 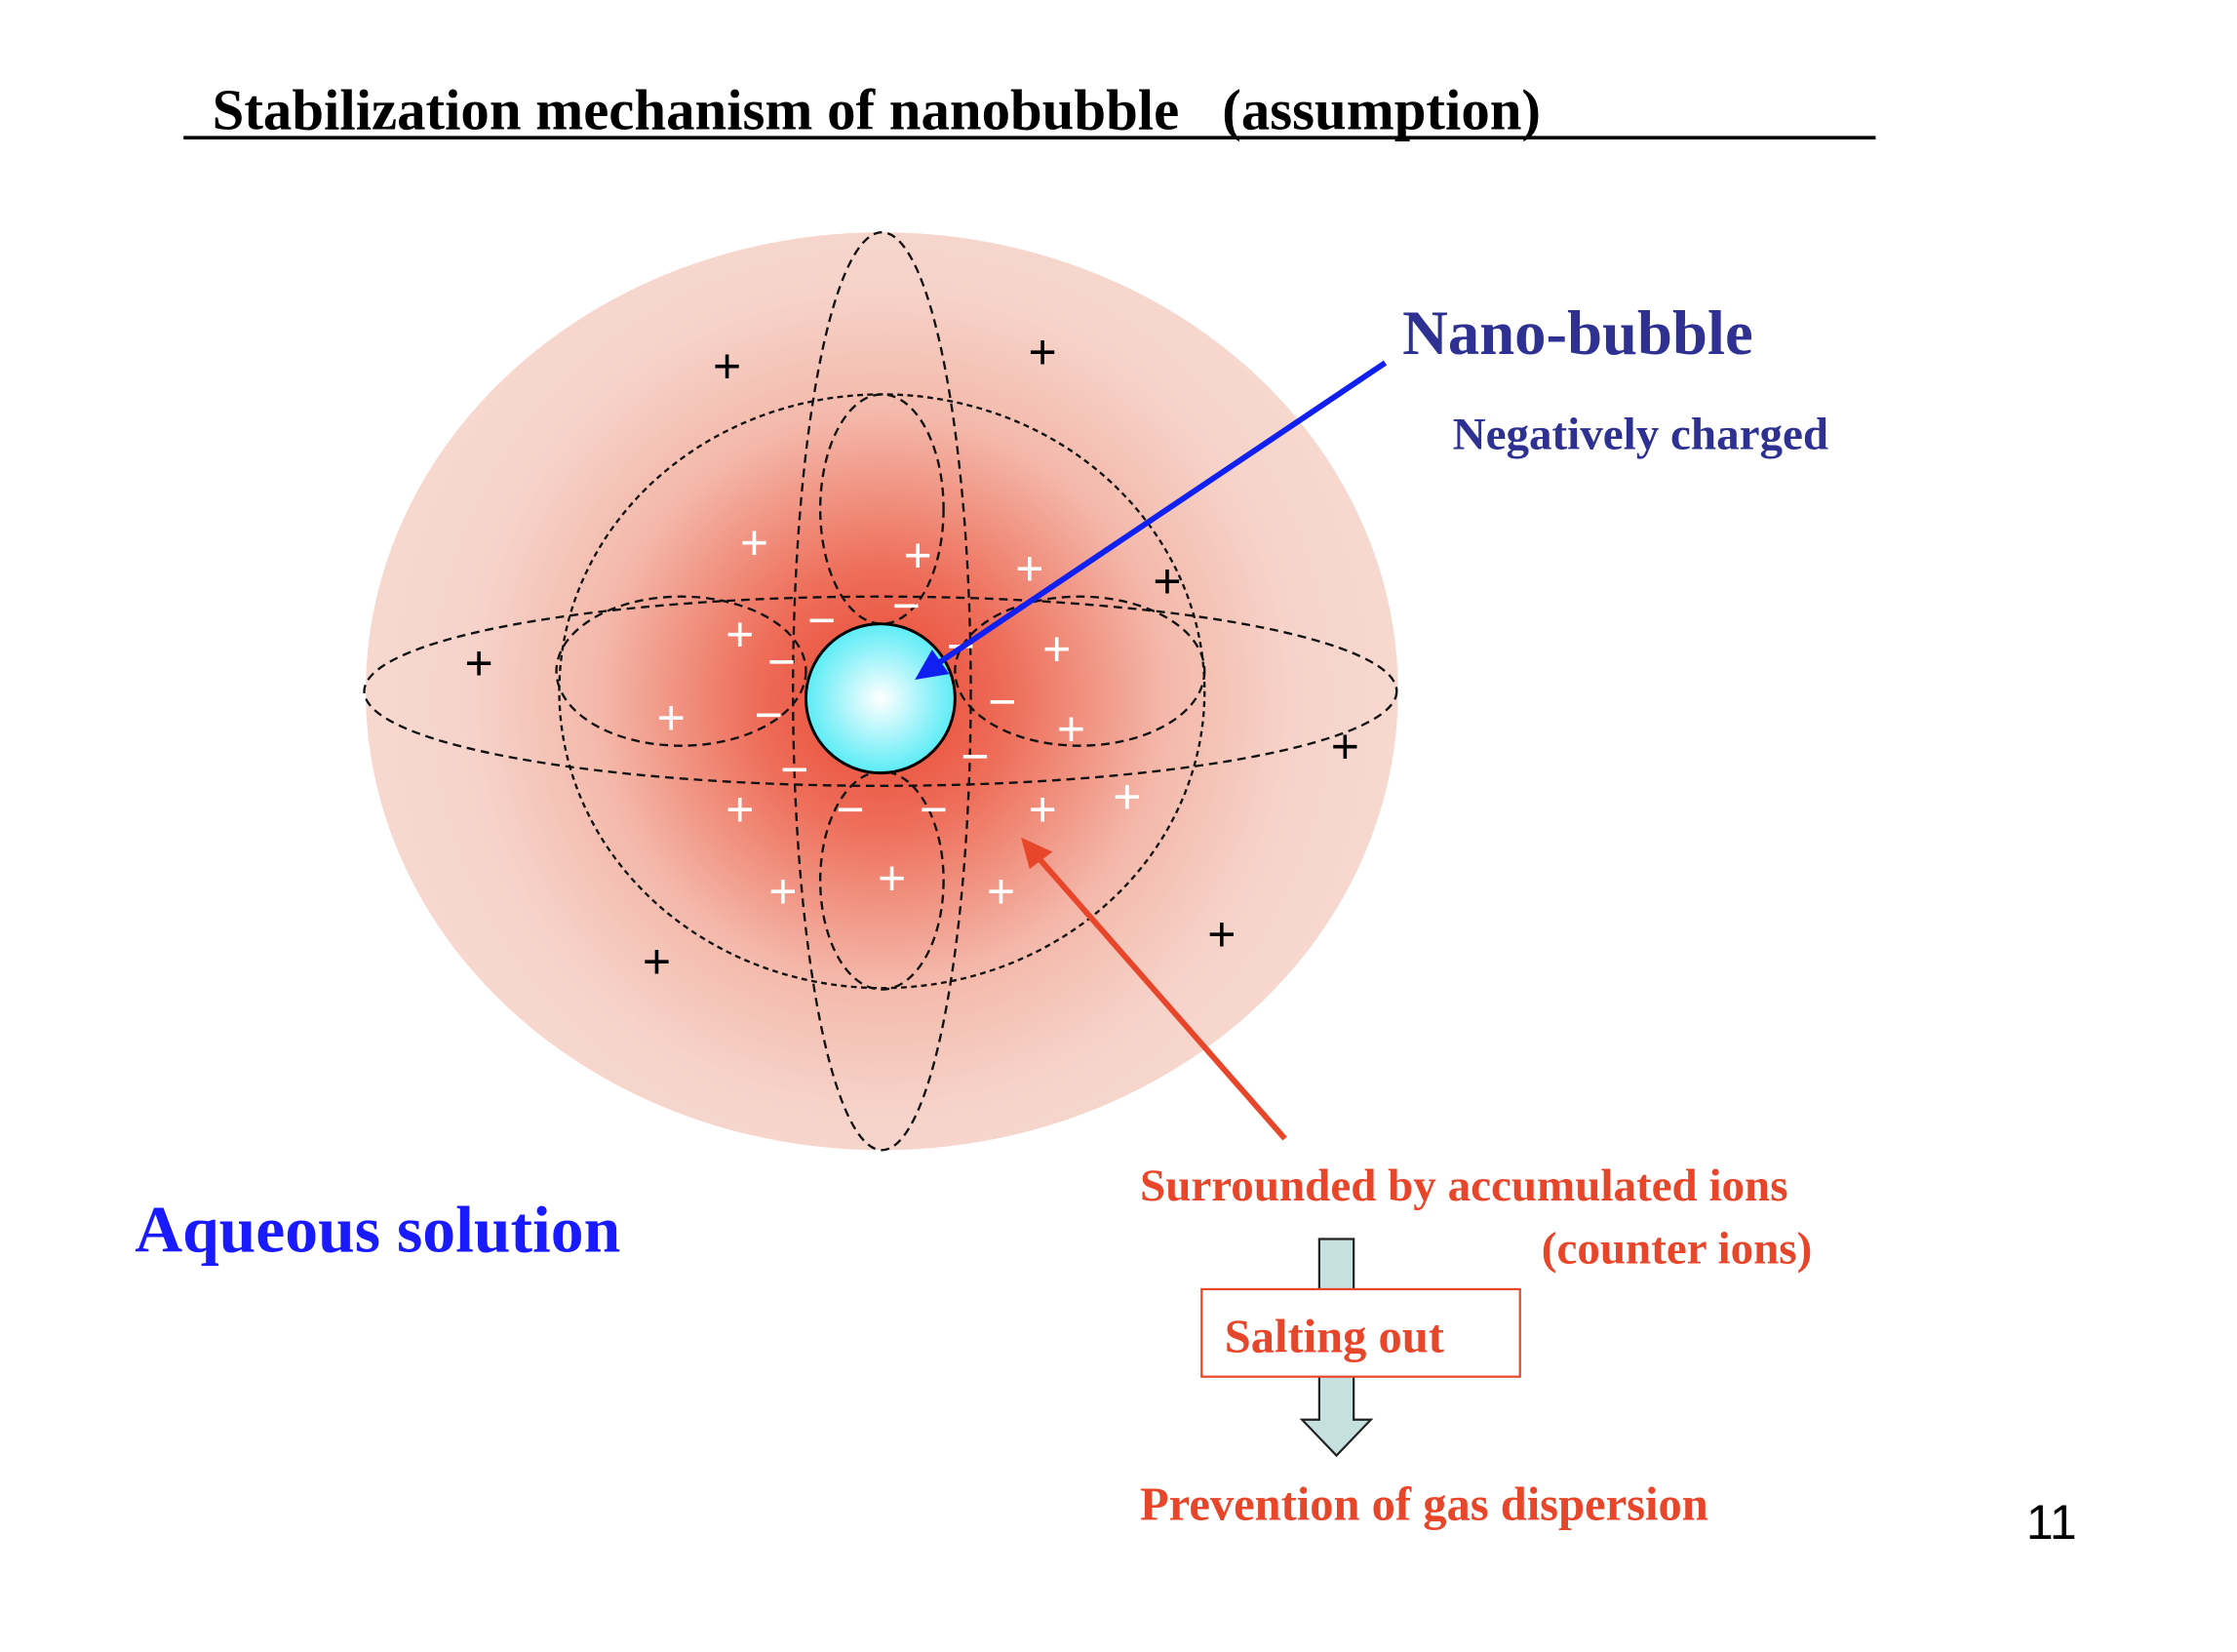 I want to click on counter-ions-label: (counter ions), so click(x=1677, y=1248).